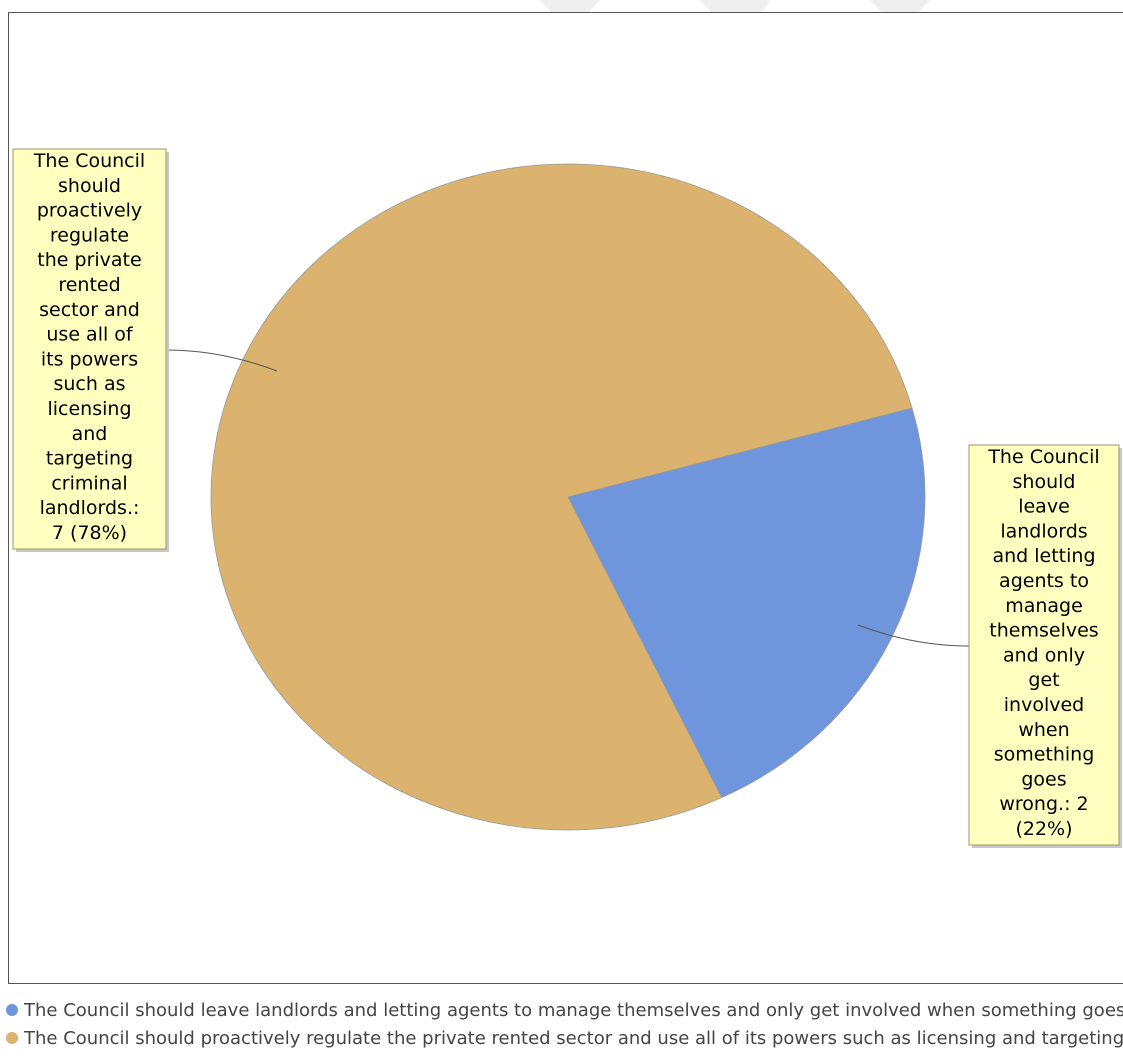  I want to click on slice-label-line: targeting, so click(89, 459).